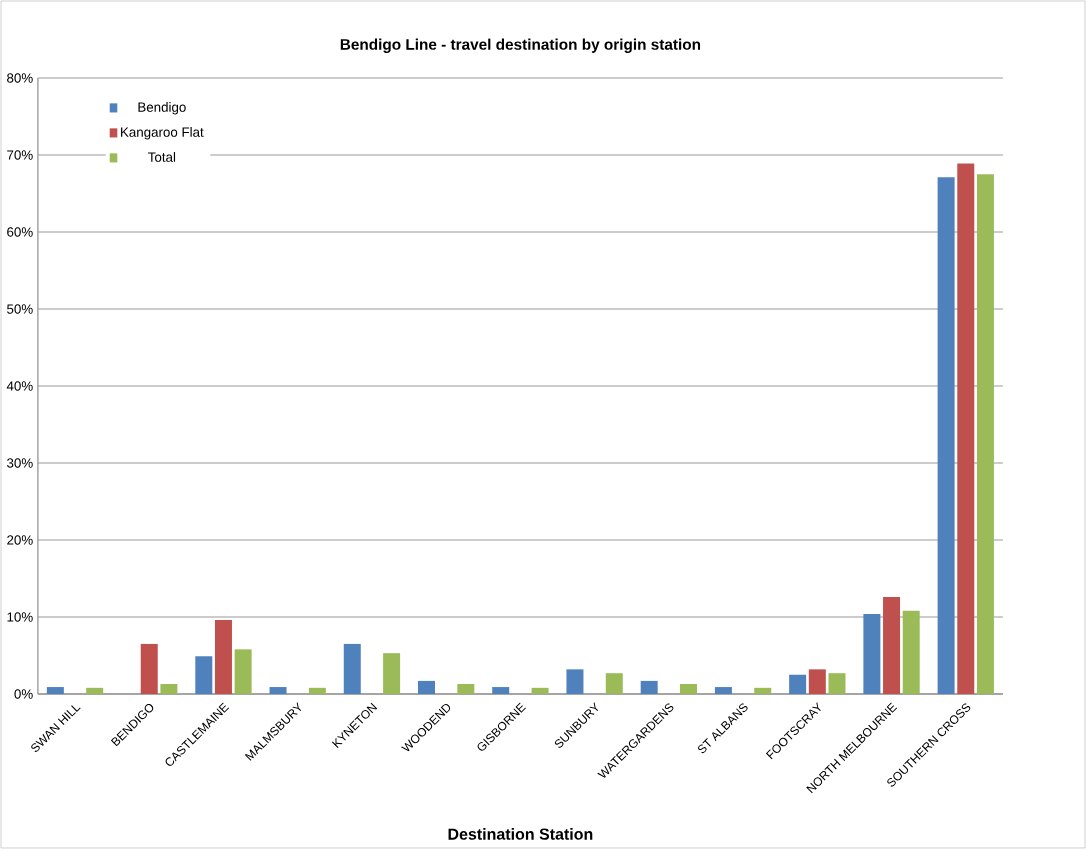  What do you see at coordinates (20, 155) in the screenshot?
I see `y-tick-label: 70%` at bounding box center [20, 155].